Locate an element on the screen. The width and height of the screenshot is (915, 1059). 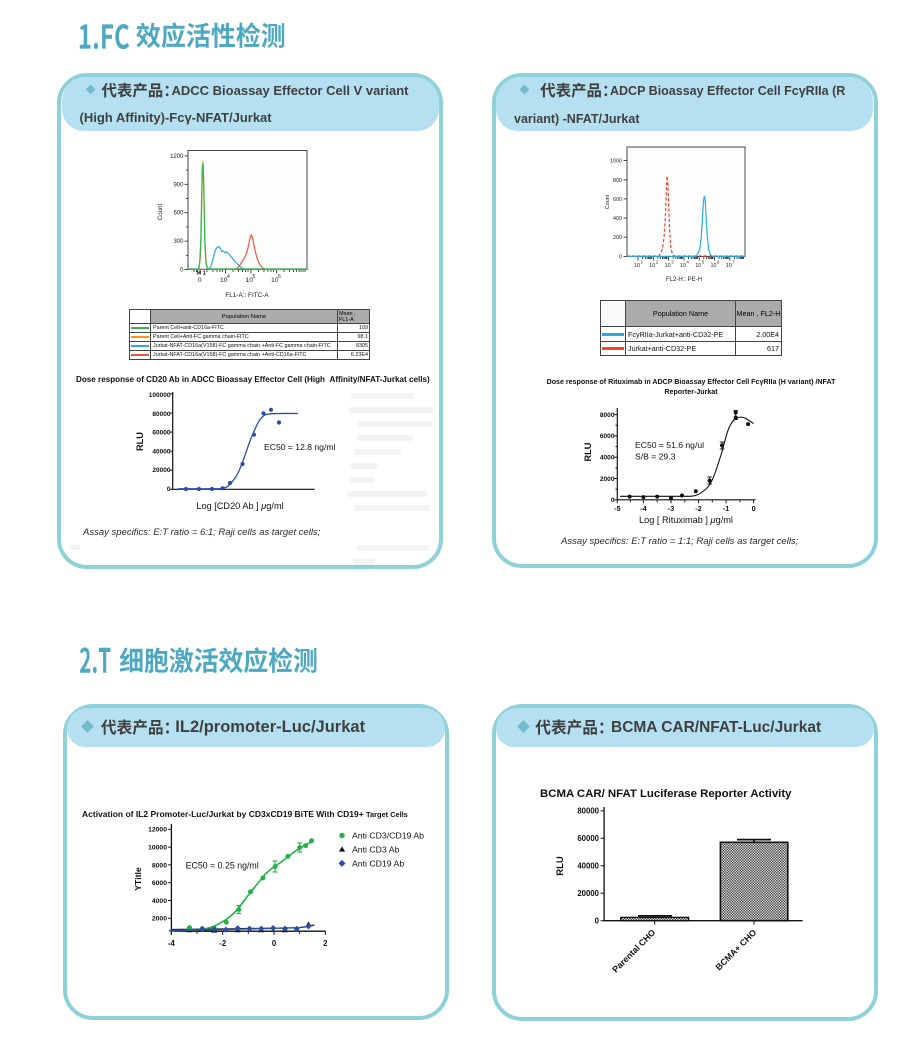
svg-text: YTitle is located at coordinates (138, 879).